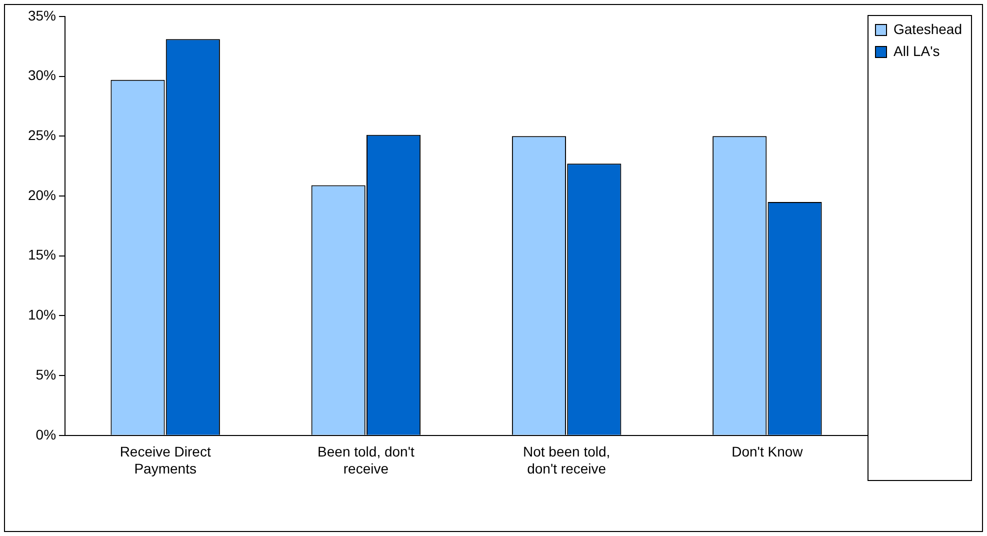  Describe the element at coordinates (46, 374) in the screenshot. I see `y-tick-label: 5%` at that location.